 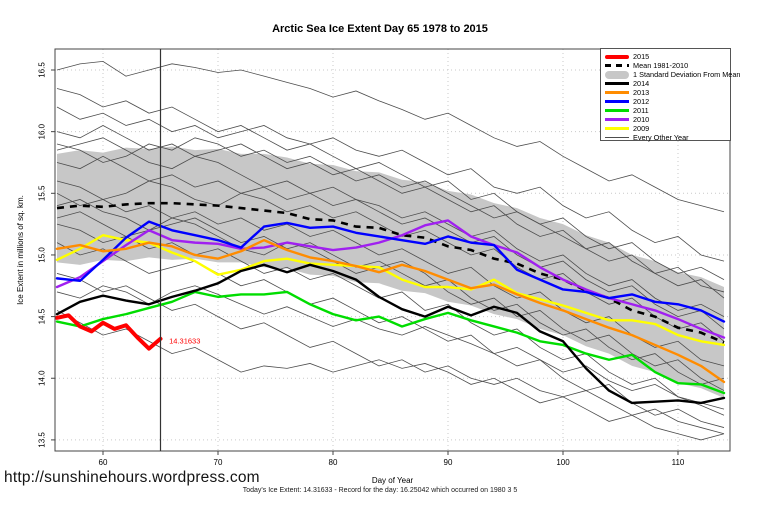 I want to click on legend-item-label: 1 Standard Deviation From Mean, so click(x=687, y=74).